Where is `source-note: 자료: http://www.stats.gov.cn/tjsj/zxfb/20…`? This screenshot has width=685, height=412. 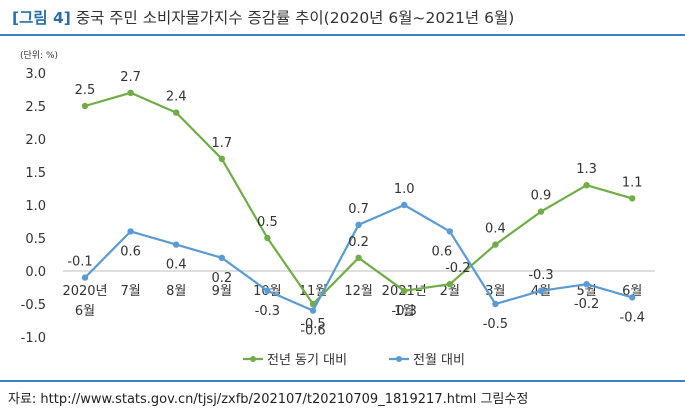 source-note: 자료: http://www.stats.gov.cn/tjsj/zxfb/20… is located at coordinates (268, 399).